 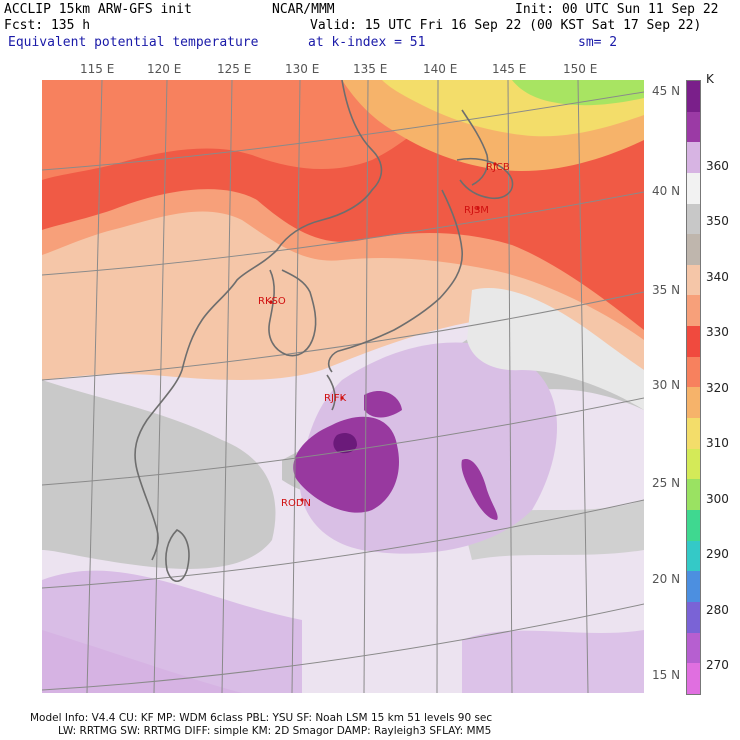 What do you see at coordinates (717, 221) in the screenshot?
I see `colorbar-label: 350` at bounding box center [717, 221].